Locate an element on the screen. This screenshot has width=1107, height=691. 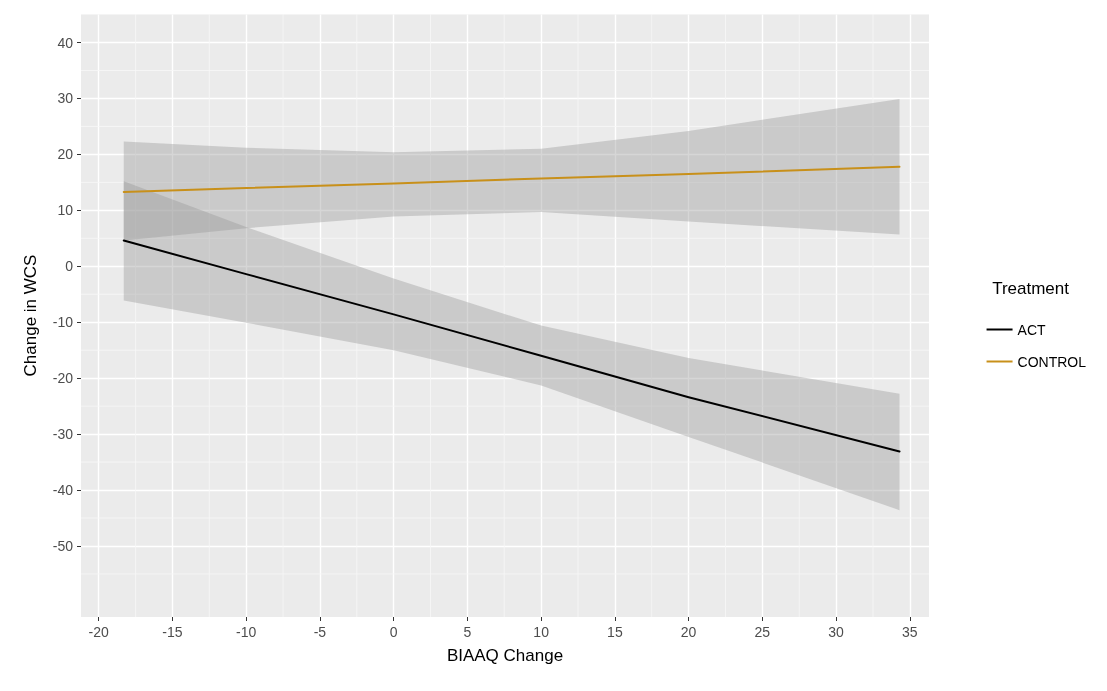
legend-label: CONTROL is located at coordinates (1052, 361).